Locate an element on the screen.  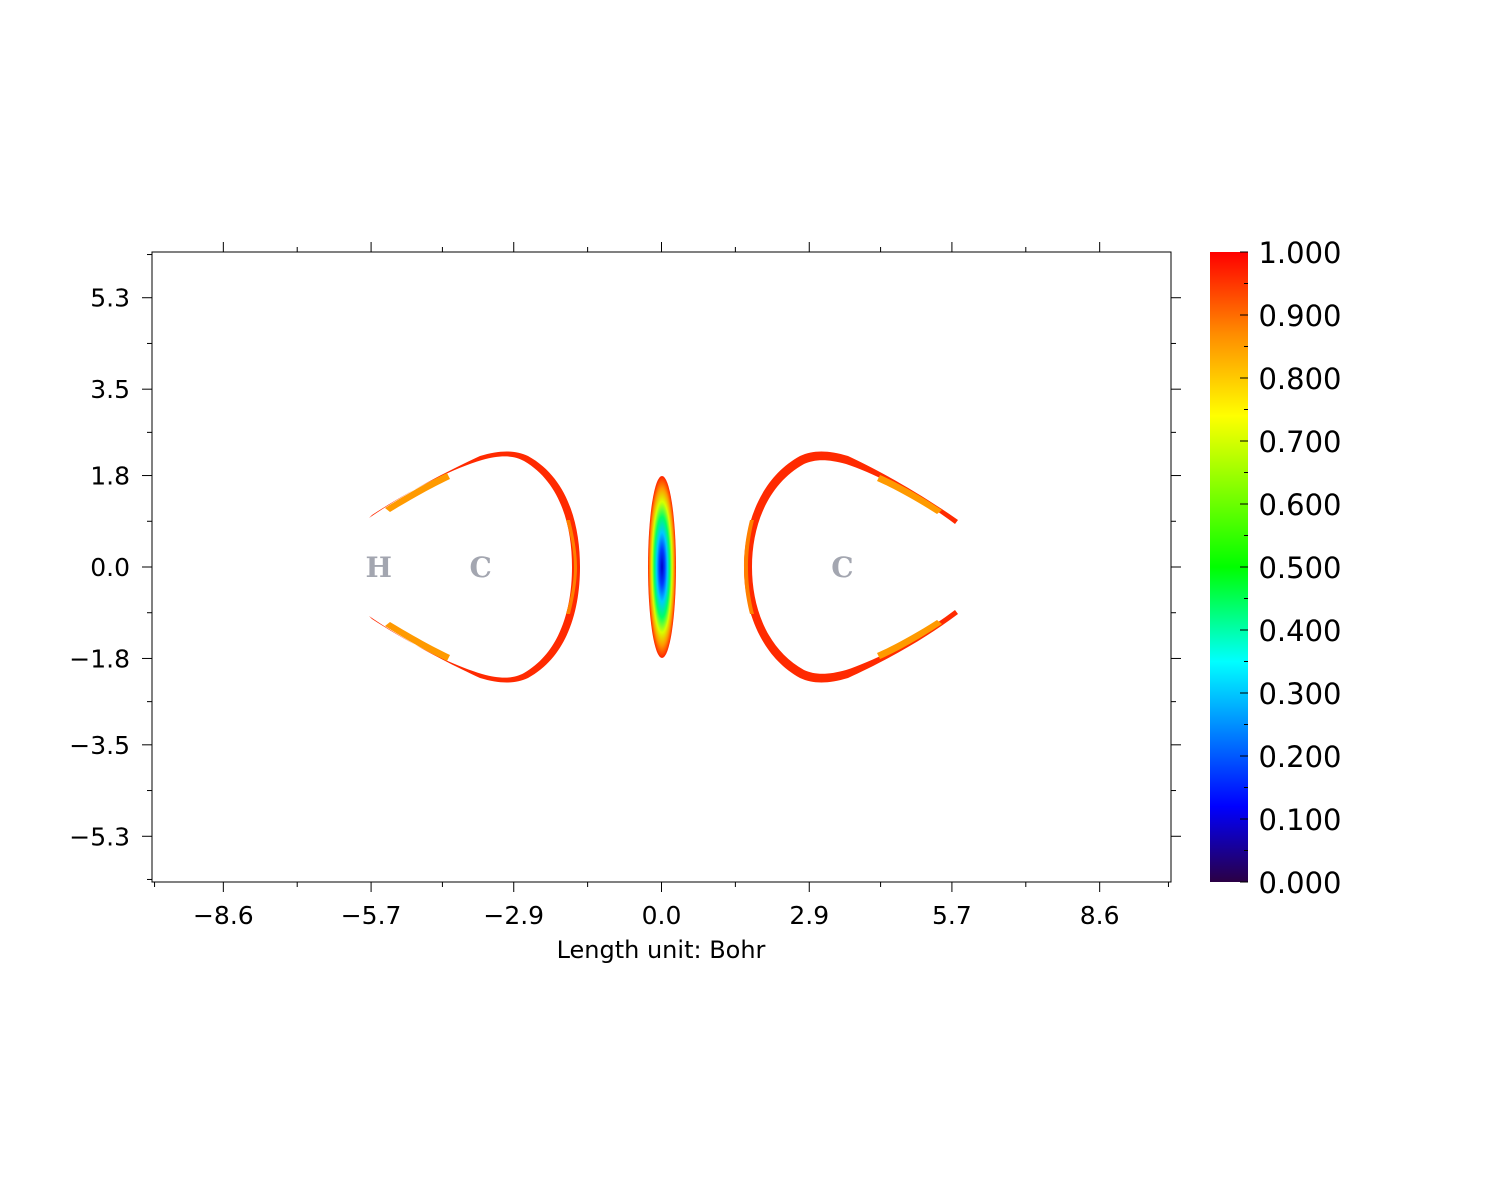
colorbar-label: 0.200 is located at coordinates (1299, 757).